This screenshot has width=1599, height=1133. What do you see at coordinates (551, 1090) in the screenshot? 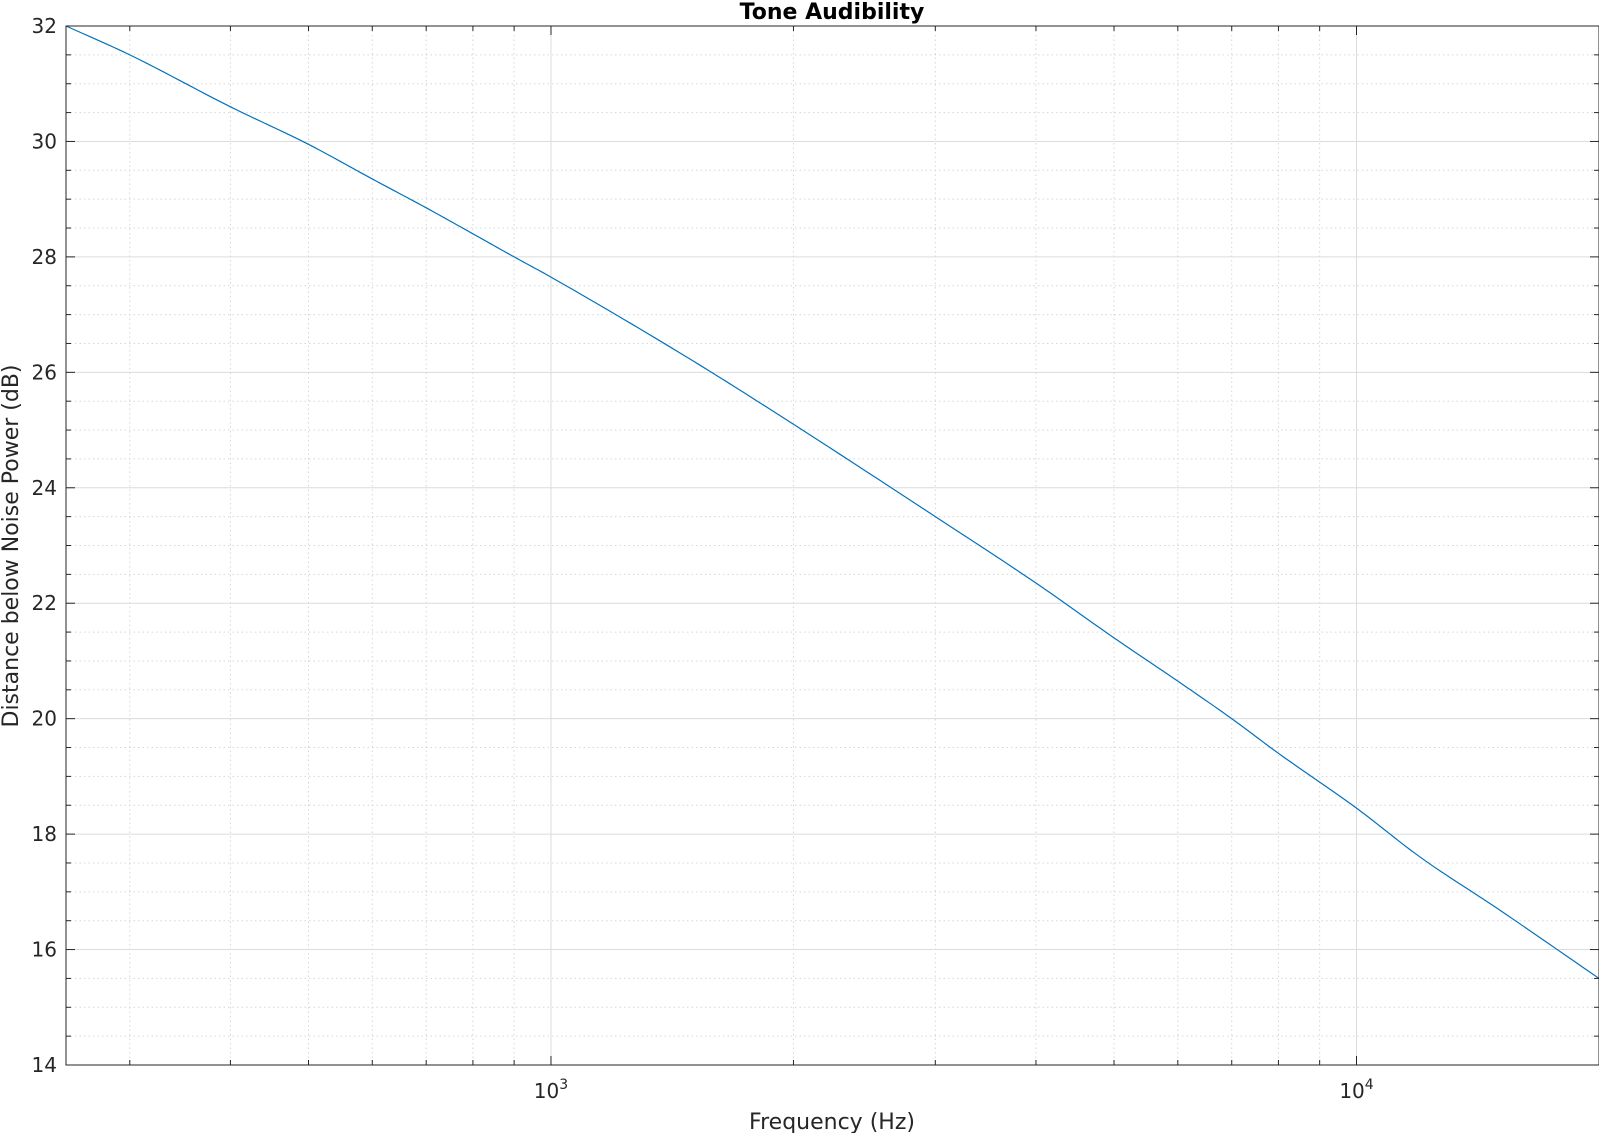
I see `x-tick-label: 10³` at bounding box center [551, 1090].